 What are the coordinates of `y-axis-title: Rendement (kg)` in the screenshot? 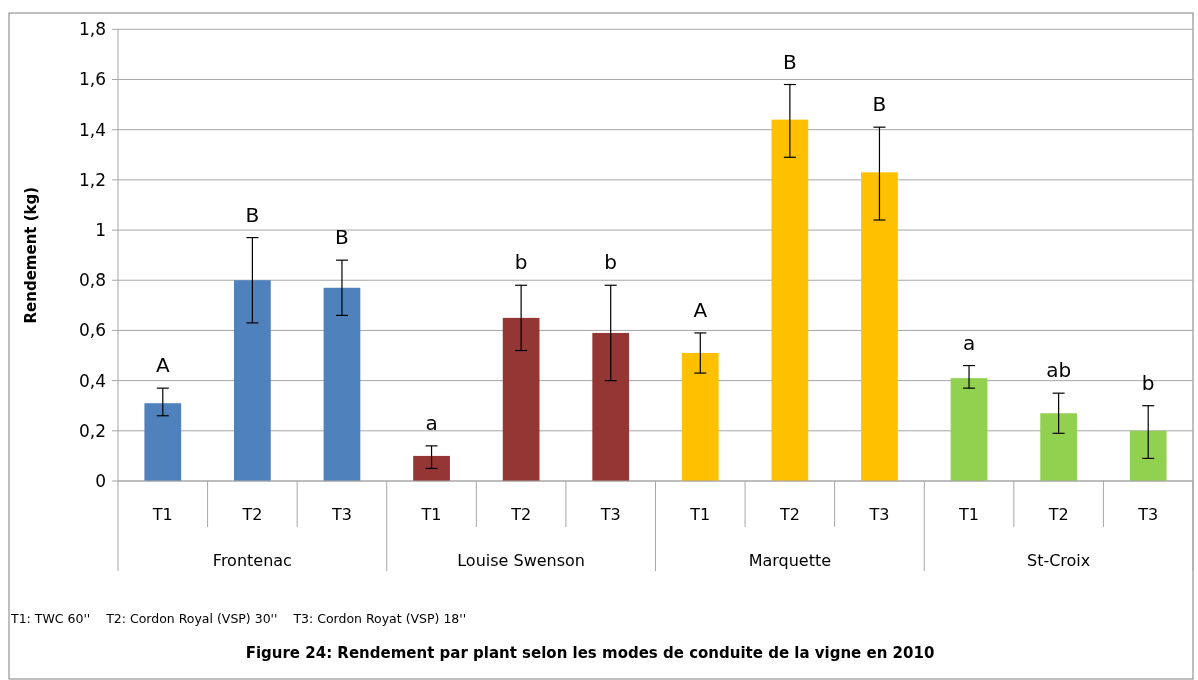 It's located at (31, 255).